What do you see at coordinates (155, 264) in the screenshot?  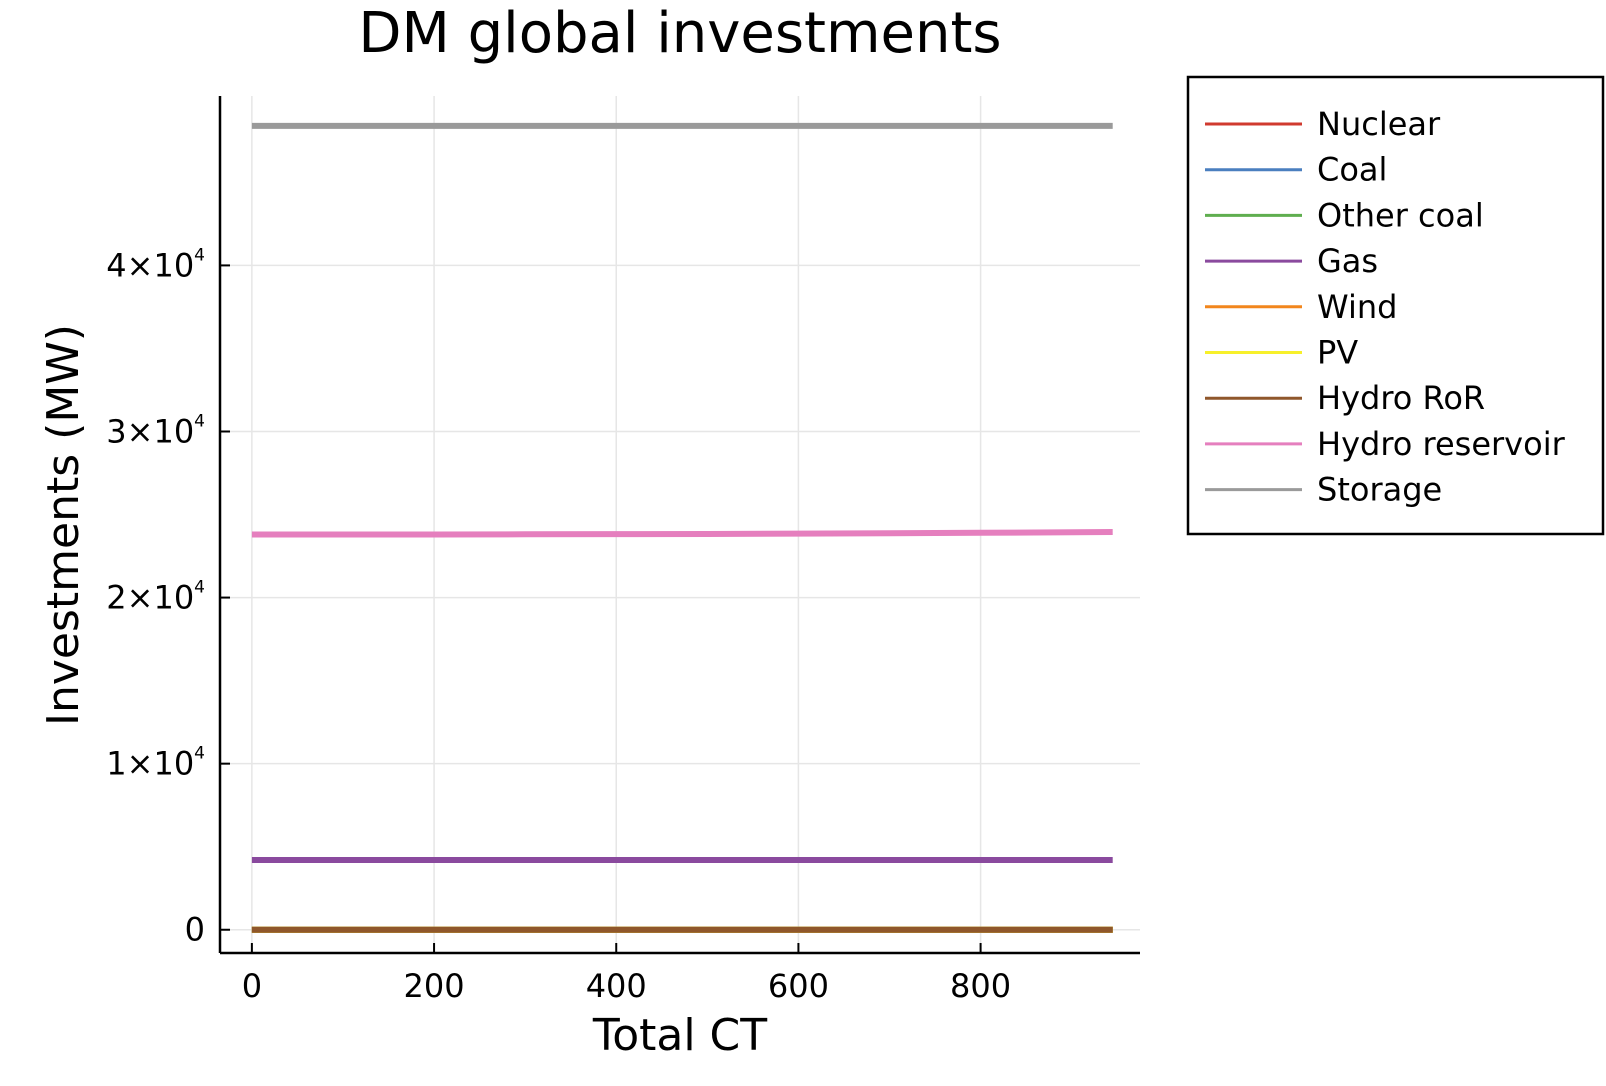 I see `y-tick-label: 4×104` at bounding box center [155, 264].